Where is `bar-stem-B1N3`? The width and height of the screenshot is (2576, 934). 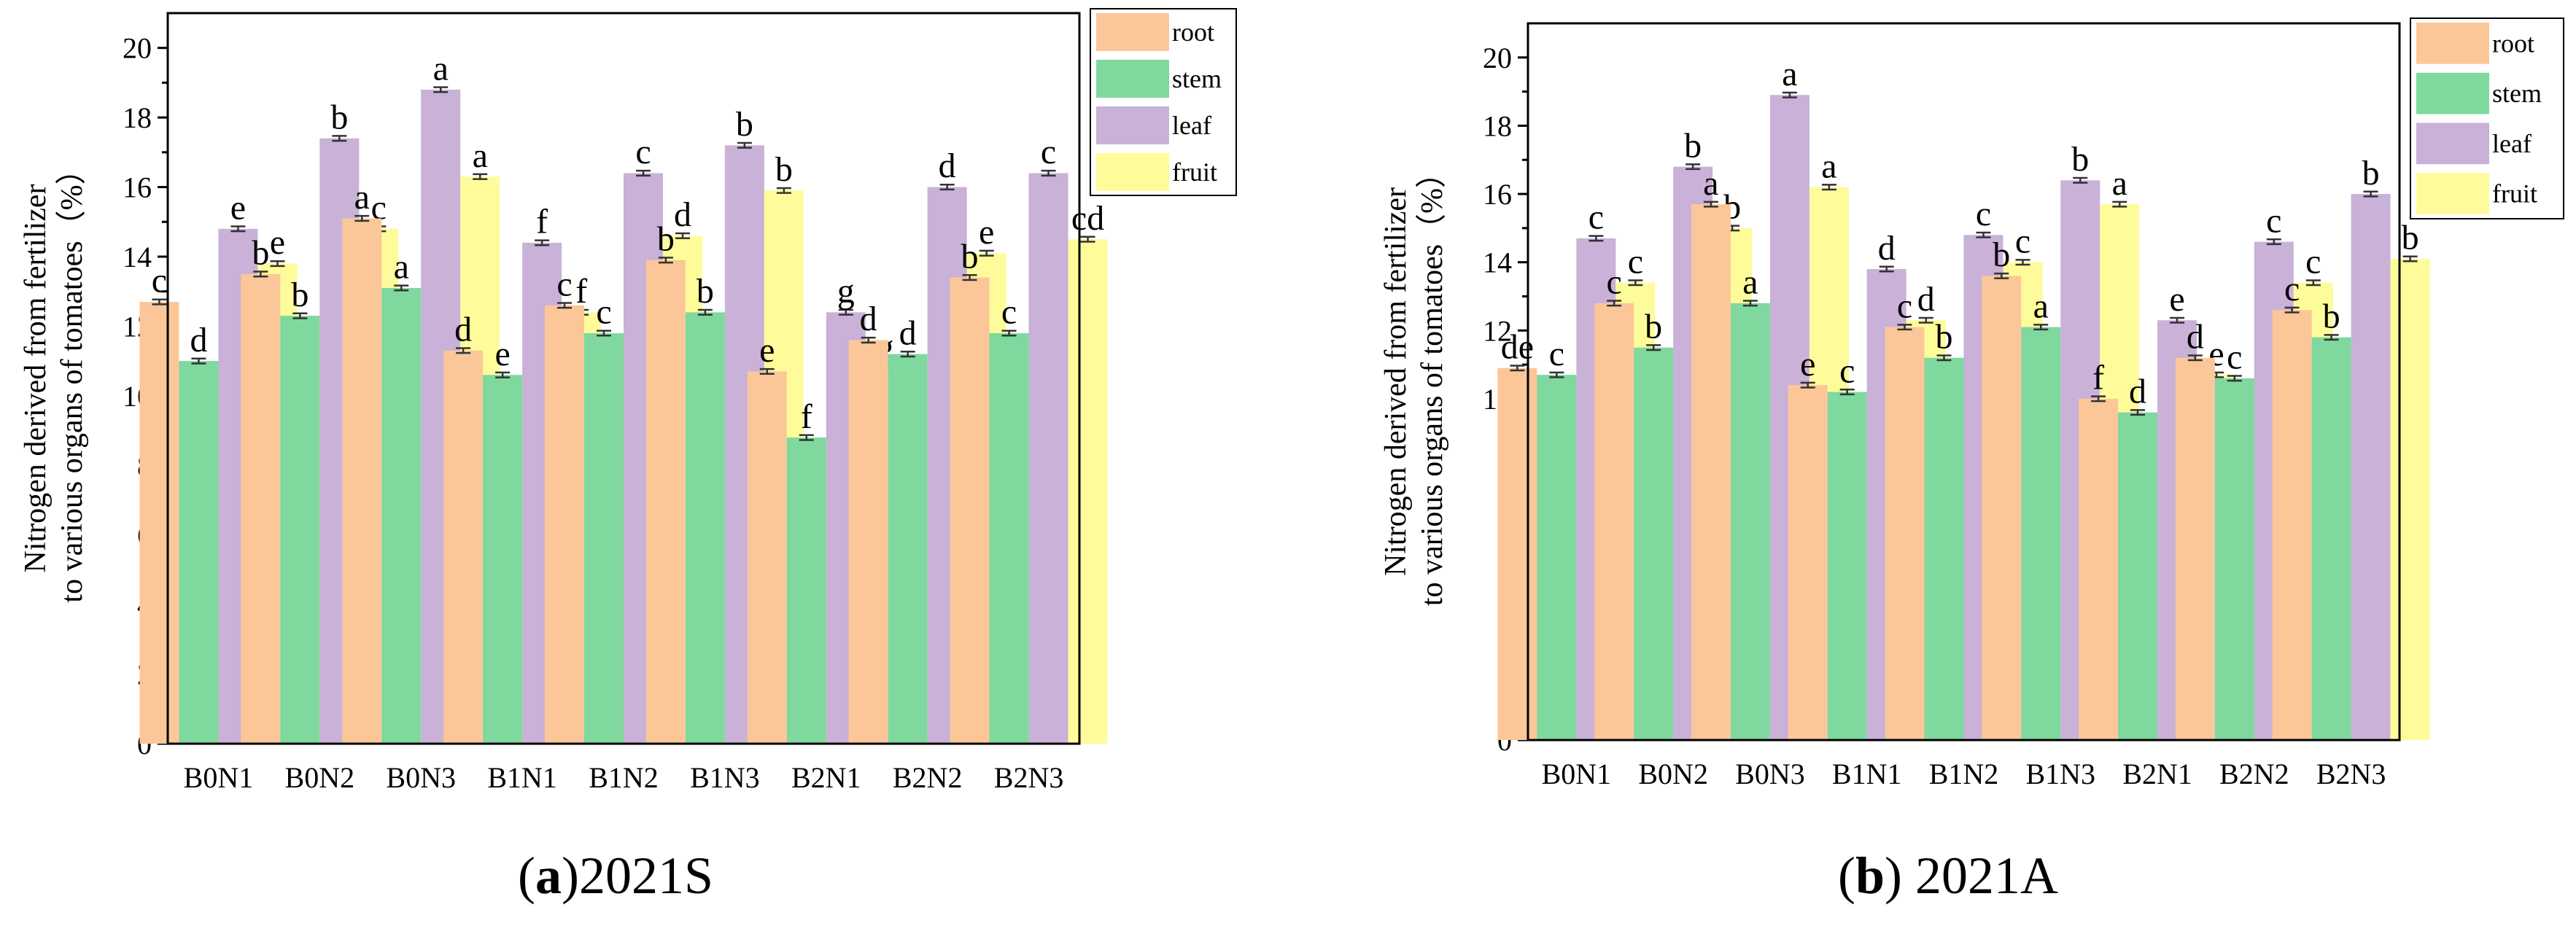 bar-stem-B1N3 is located at coordinates (2041, 534).